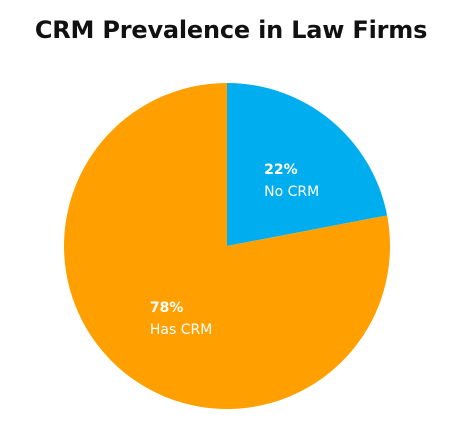  Describe the element at coordinates (281, 170) in the screenshot. I see `slice-value-label: 22%` at that location.